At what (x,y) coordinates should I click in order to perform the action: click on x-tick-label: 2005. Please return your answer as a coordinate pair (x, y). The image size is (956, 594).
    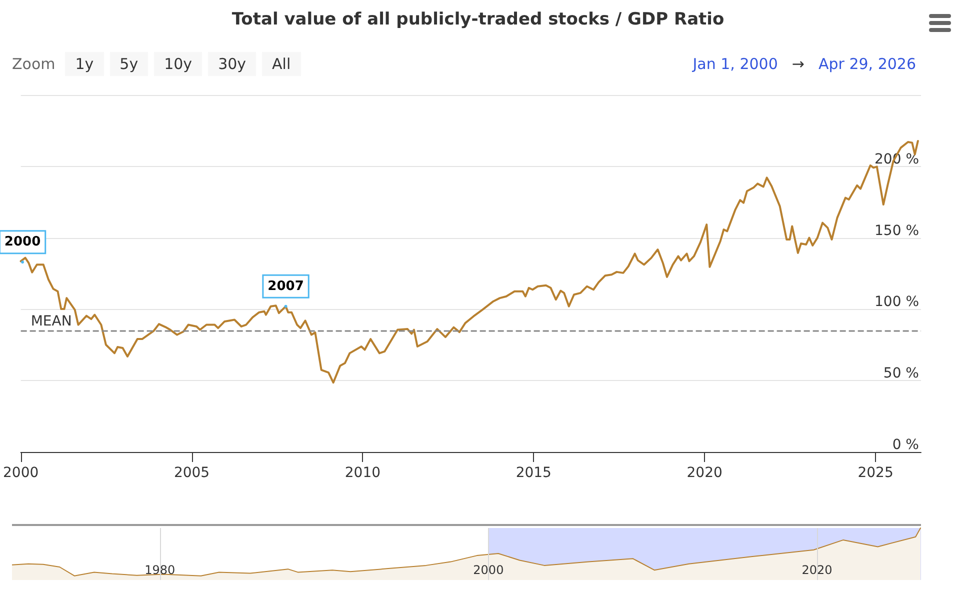
    Looking at the image, I should click on (192, 473).